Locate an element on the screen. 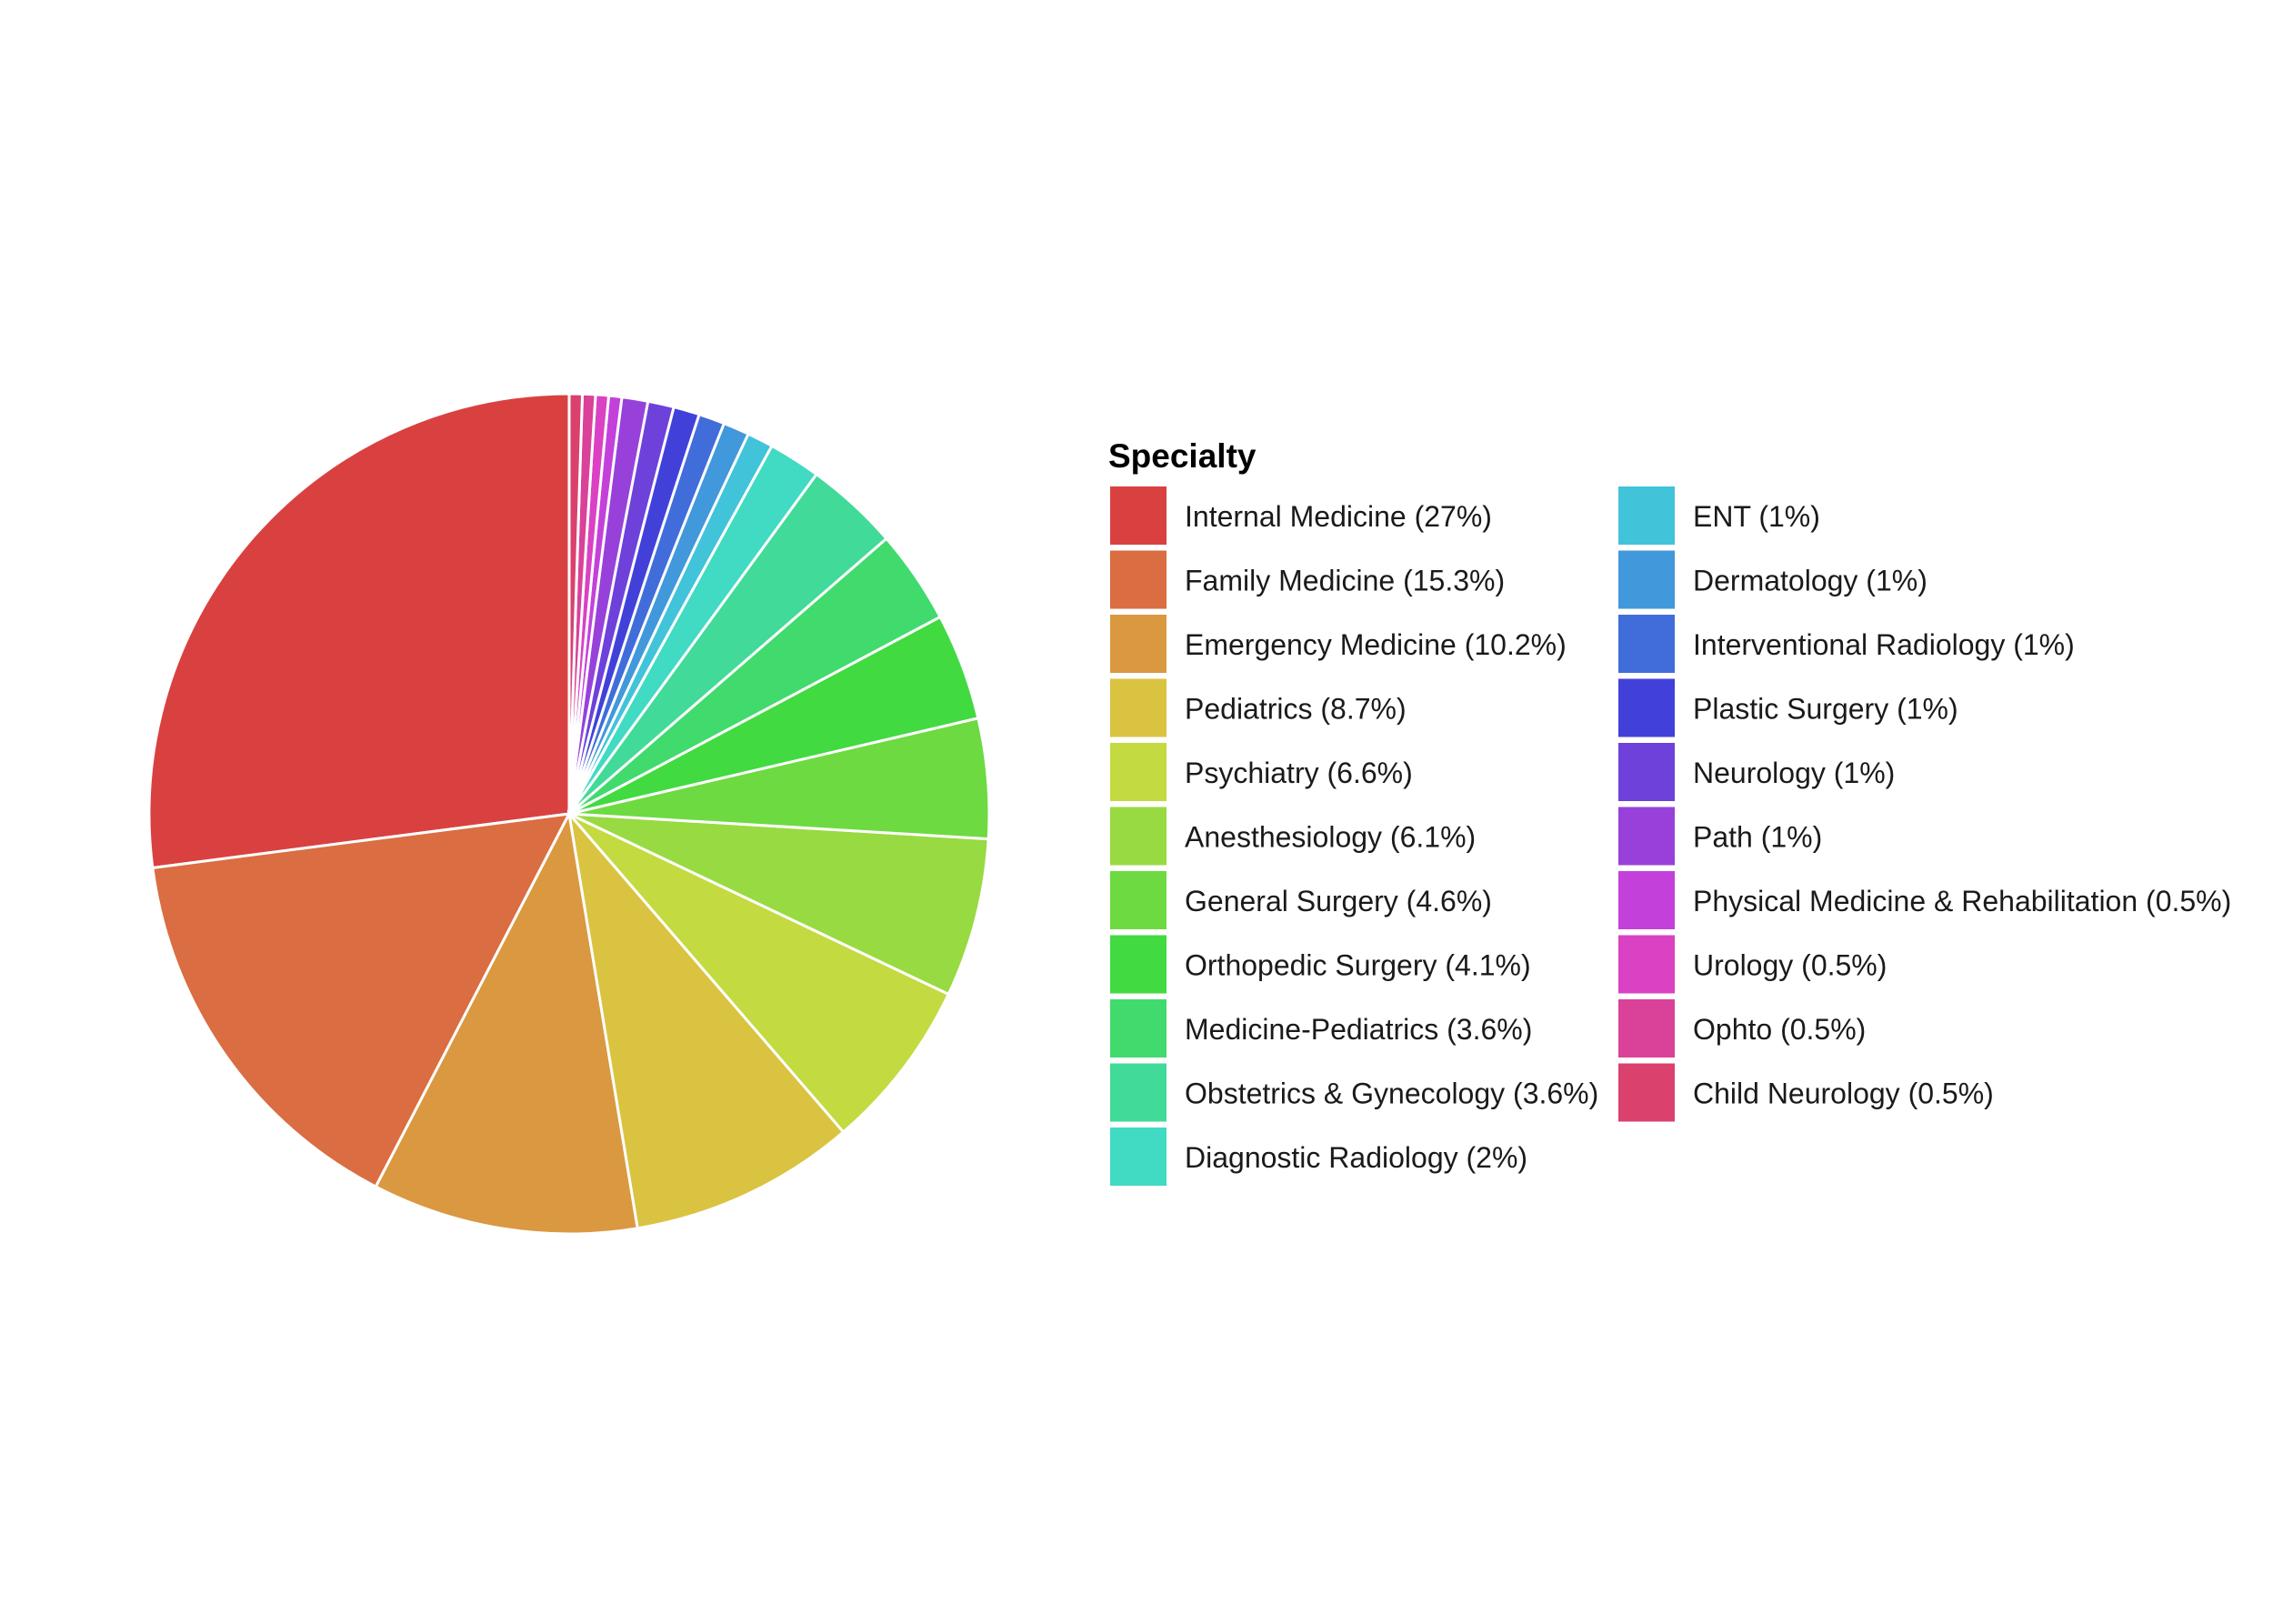  legend-label: ENT (1%) is located at coordinates (1756, 516).